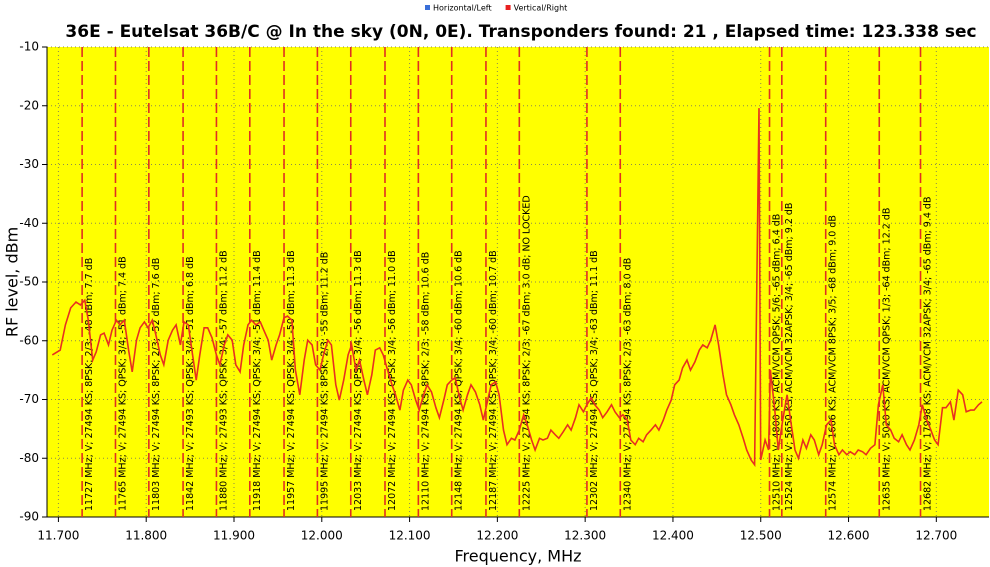 The image size is (990, 567). I want to click on y-tick-label: -80, so click(29, 458).